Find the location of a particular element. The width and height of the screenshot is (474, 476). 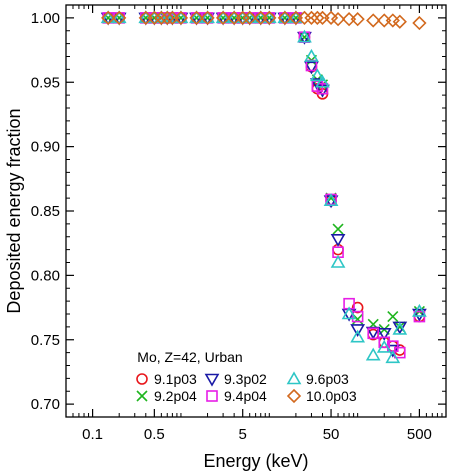

legend-label: 9.4p04 is located at coordinates (245, 396).